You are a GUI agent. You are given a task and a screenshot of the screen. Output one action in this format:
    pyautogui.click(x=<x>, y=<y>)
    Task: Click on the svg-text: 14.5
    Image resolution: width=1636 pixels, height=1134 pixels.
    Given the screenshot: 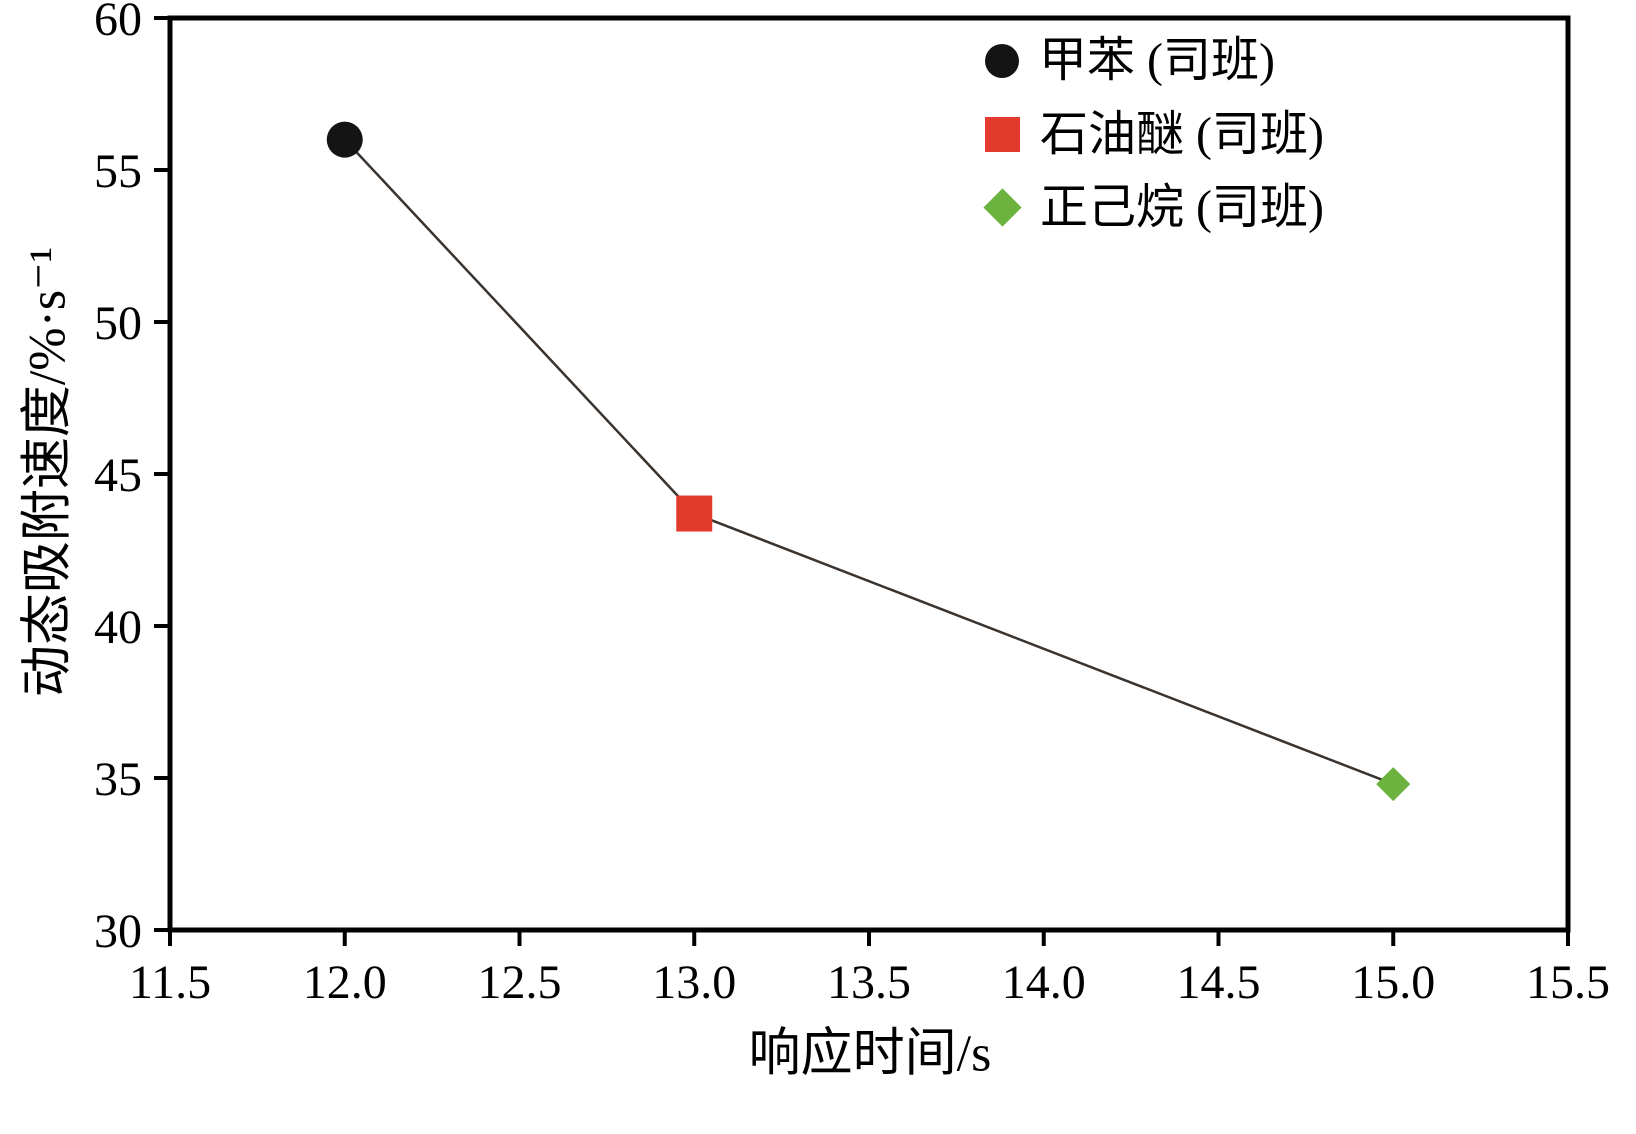 What is the action you would take?
    pyautogui.click(x=1219, y=982)
    